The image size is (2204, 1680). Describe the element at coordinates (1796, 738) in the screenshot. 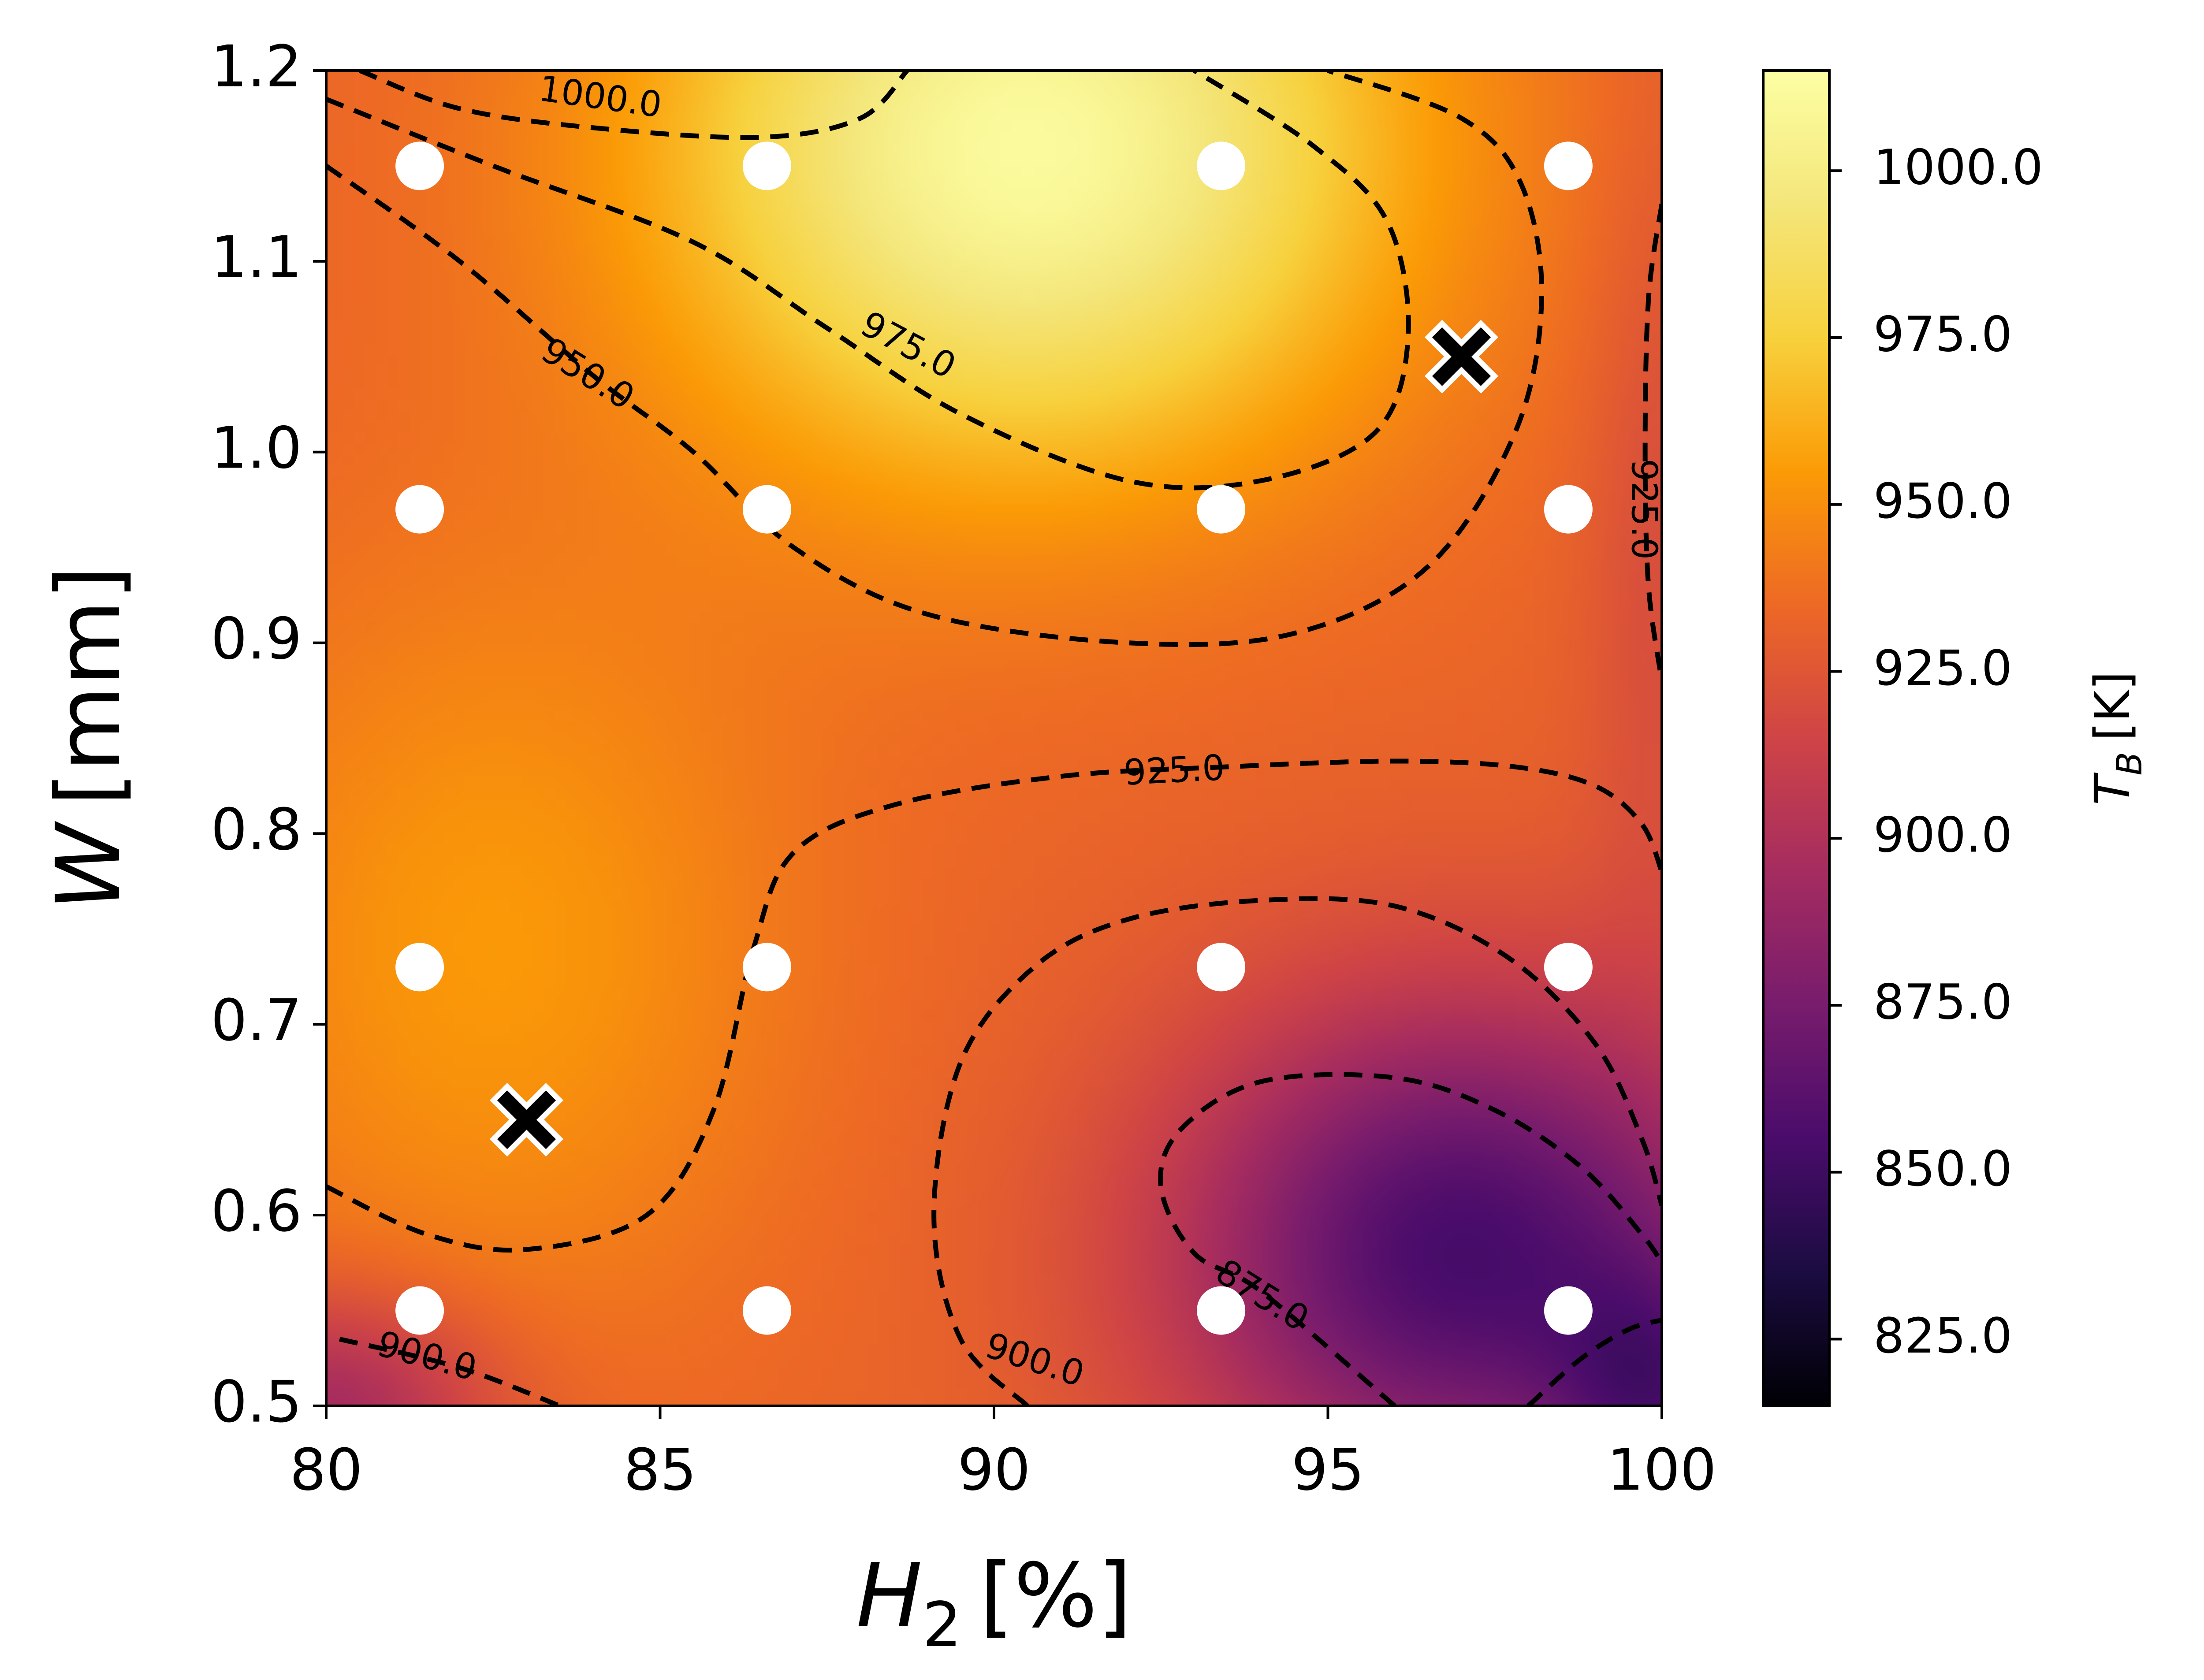

I see `colorbar-gradient` at that location.